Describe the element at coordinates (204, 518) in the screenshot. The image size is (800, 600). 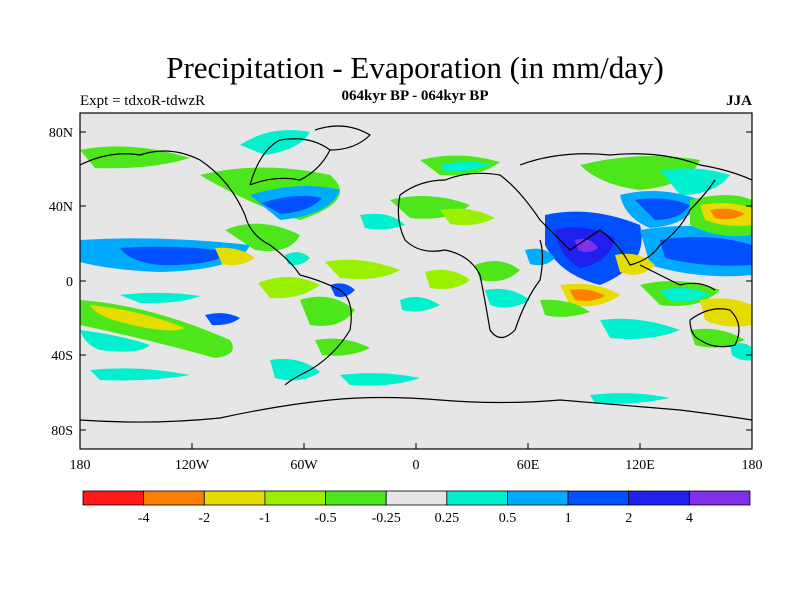
I see `colorbar-label-1: -2` at that location.